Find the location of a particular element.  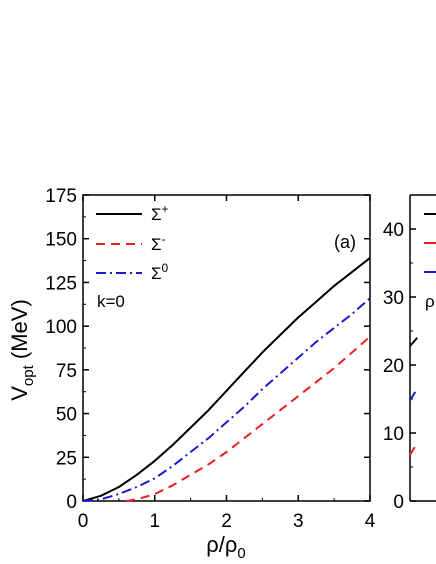

x-tick-label-a-1: 1 is located at coordinates (154, 521).